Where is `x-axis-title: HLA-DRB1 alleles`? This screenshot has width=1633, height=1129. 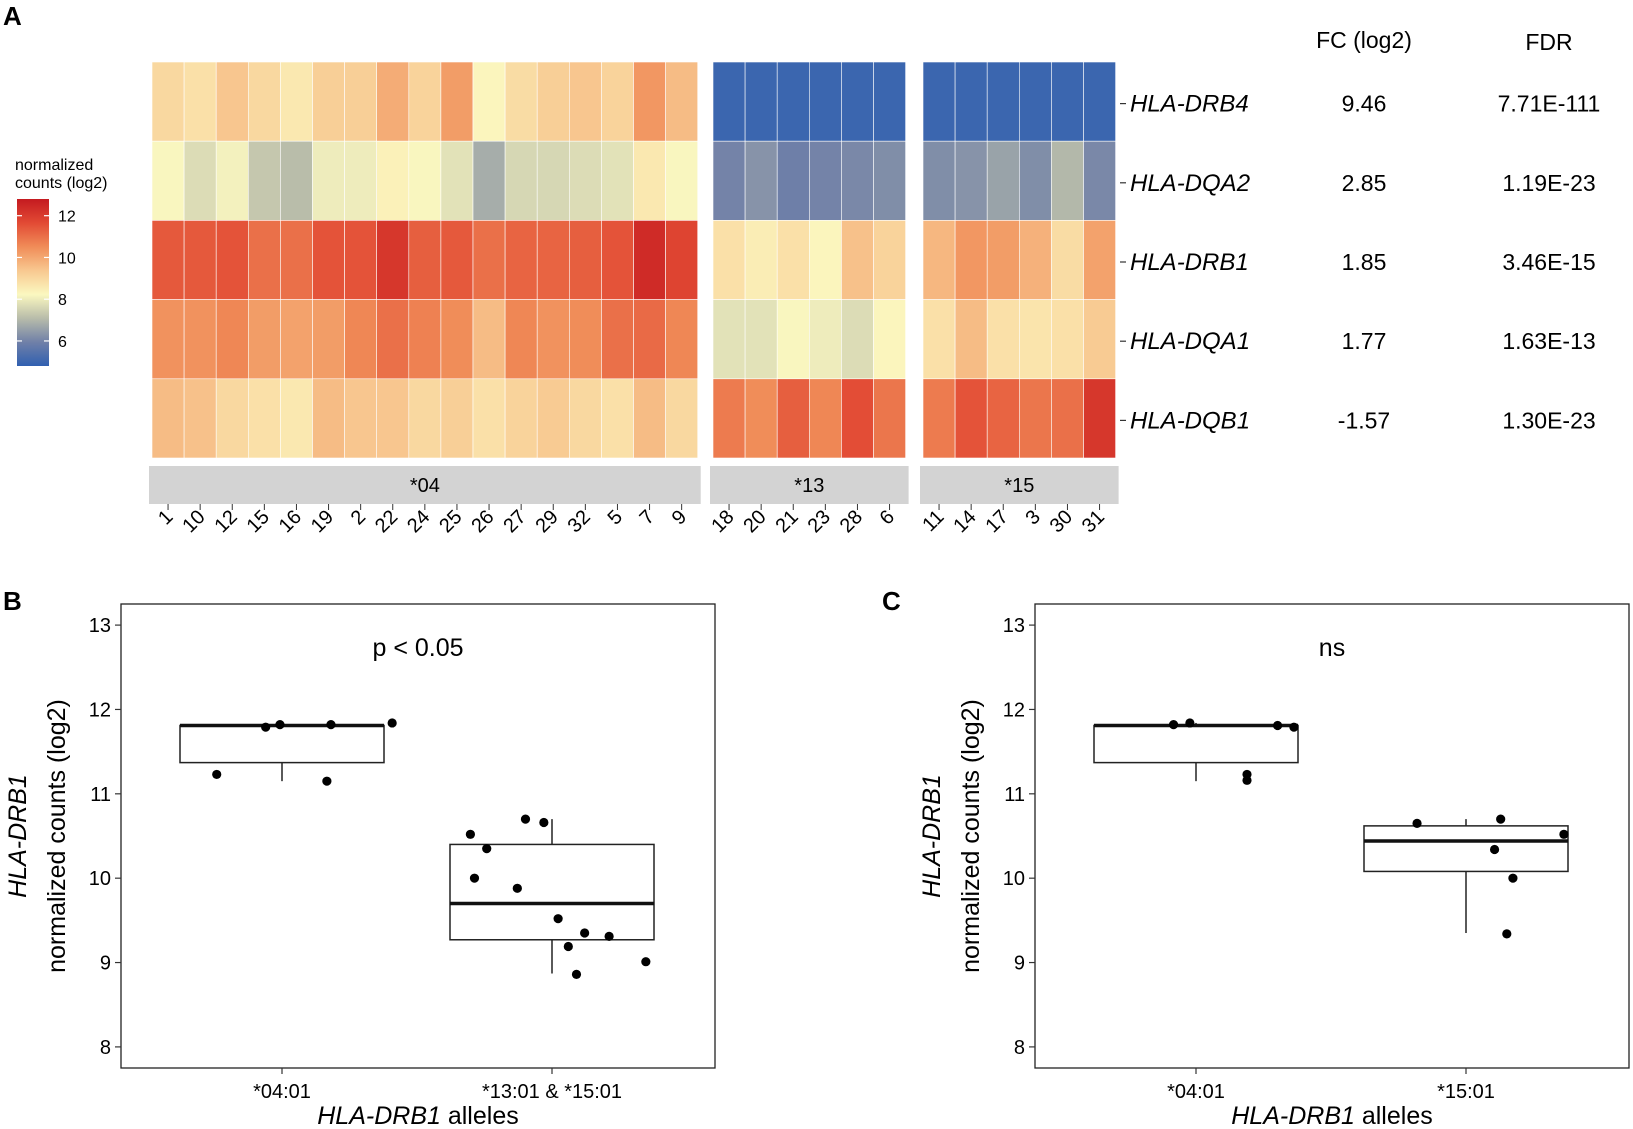 x-axis-title: HLA-DRB1 alleles is located at coordinates (417, 1115).